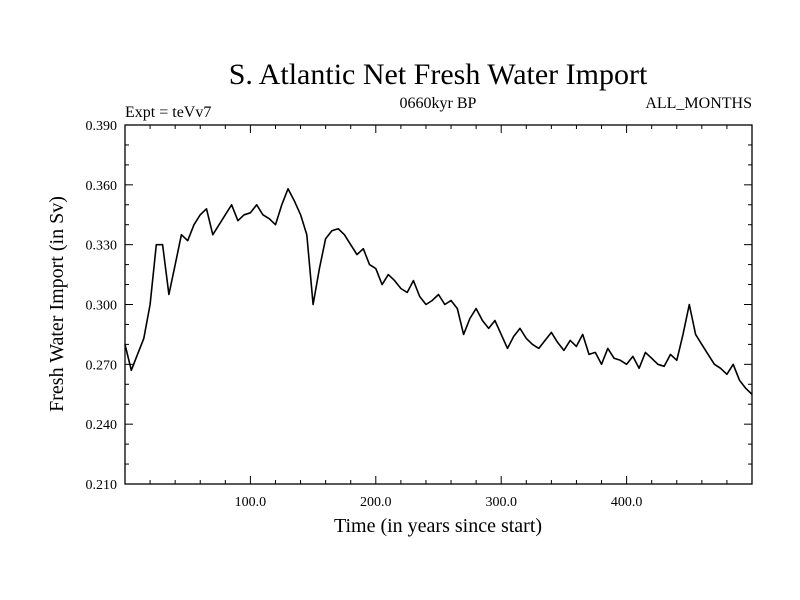 The image size is (800, 600). I want to click on y-tick-label: 0.360, so click(102, 186).